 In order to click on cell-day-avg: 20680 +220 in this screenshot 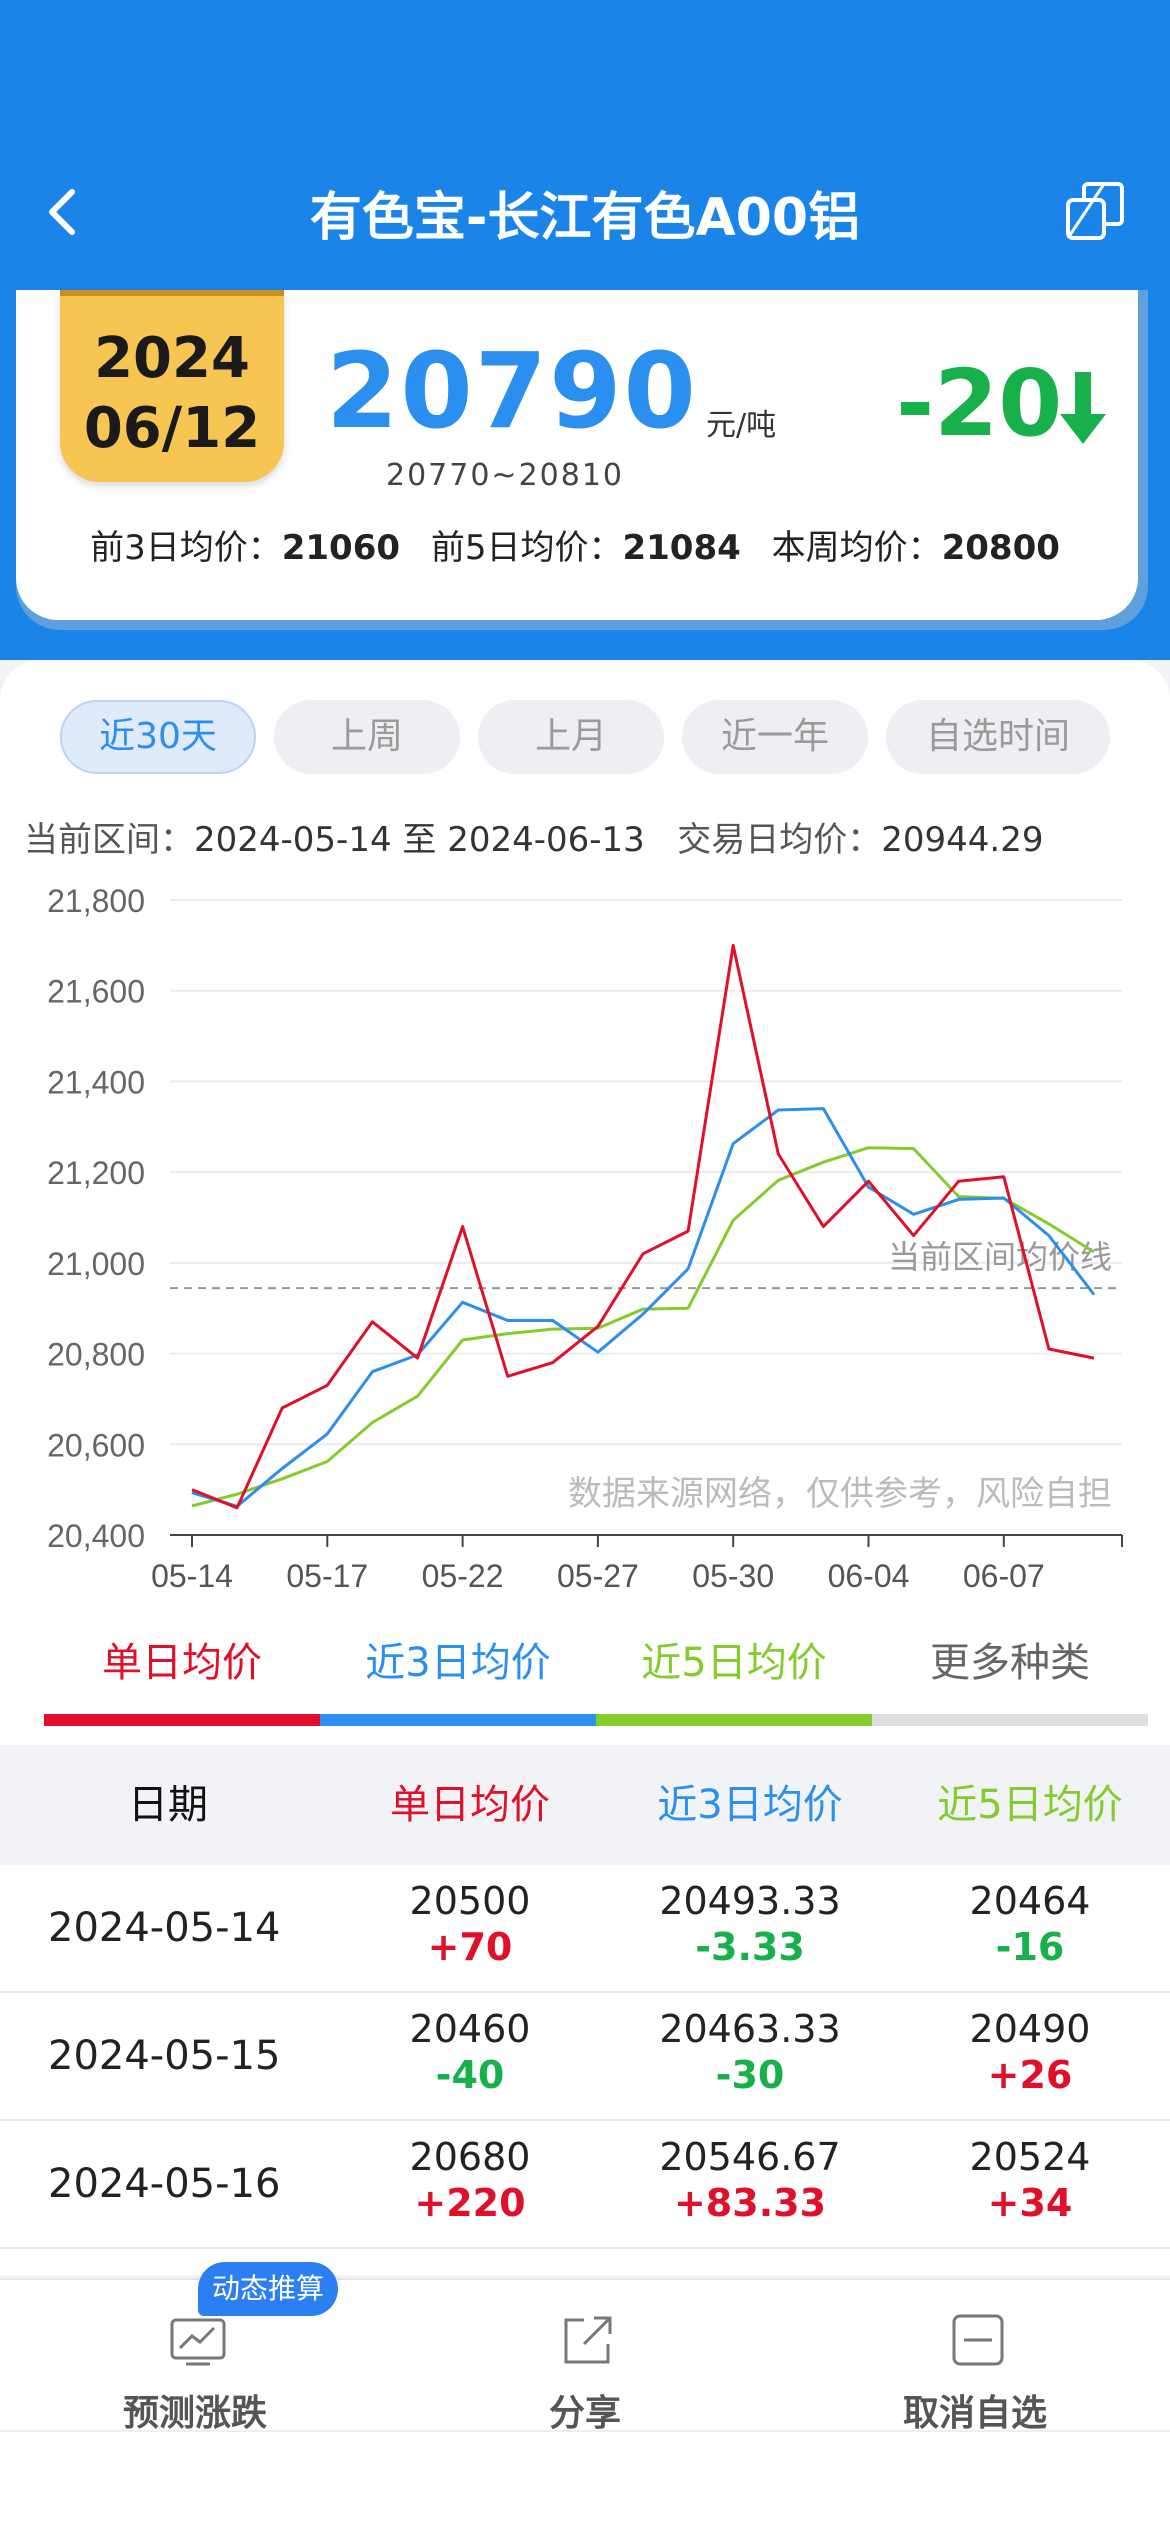, I will do `click(470, 2180)`.